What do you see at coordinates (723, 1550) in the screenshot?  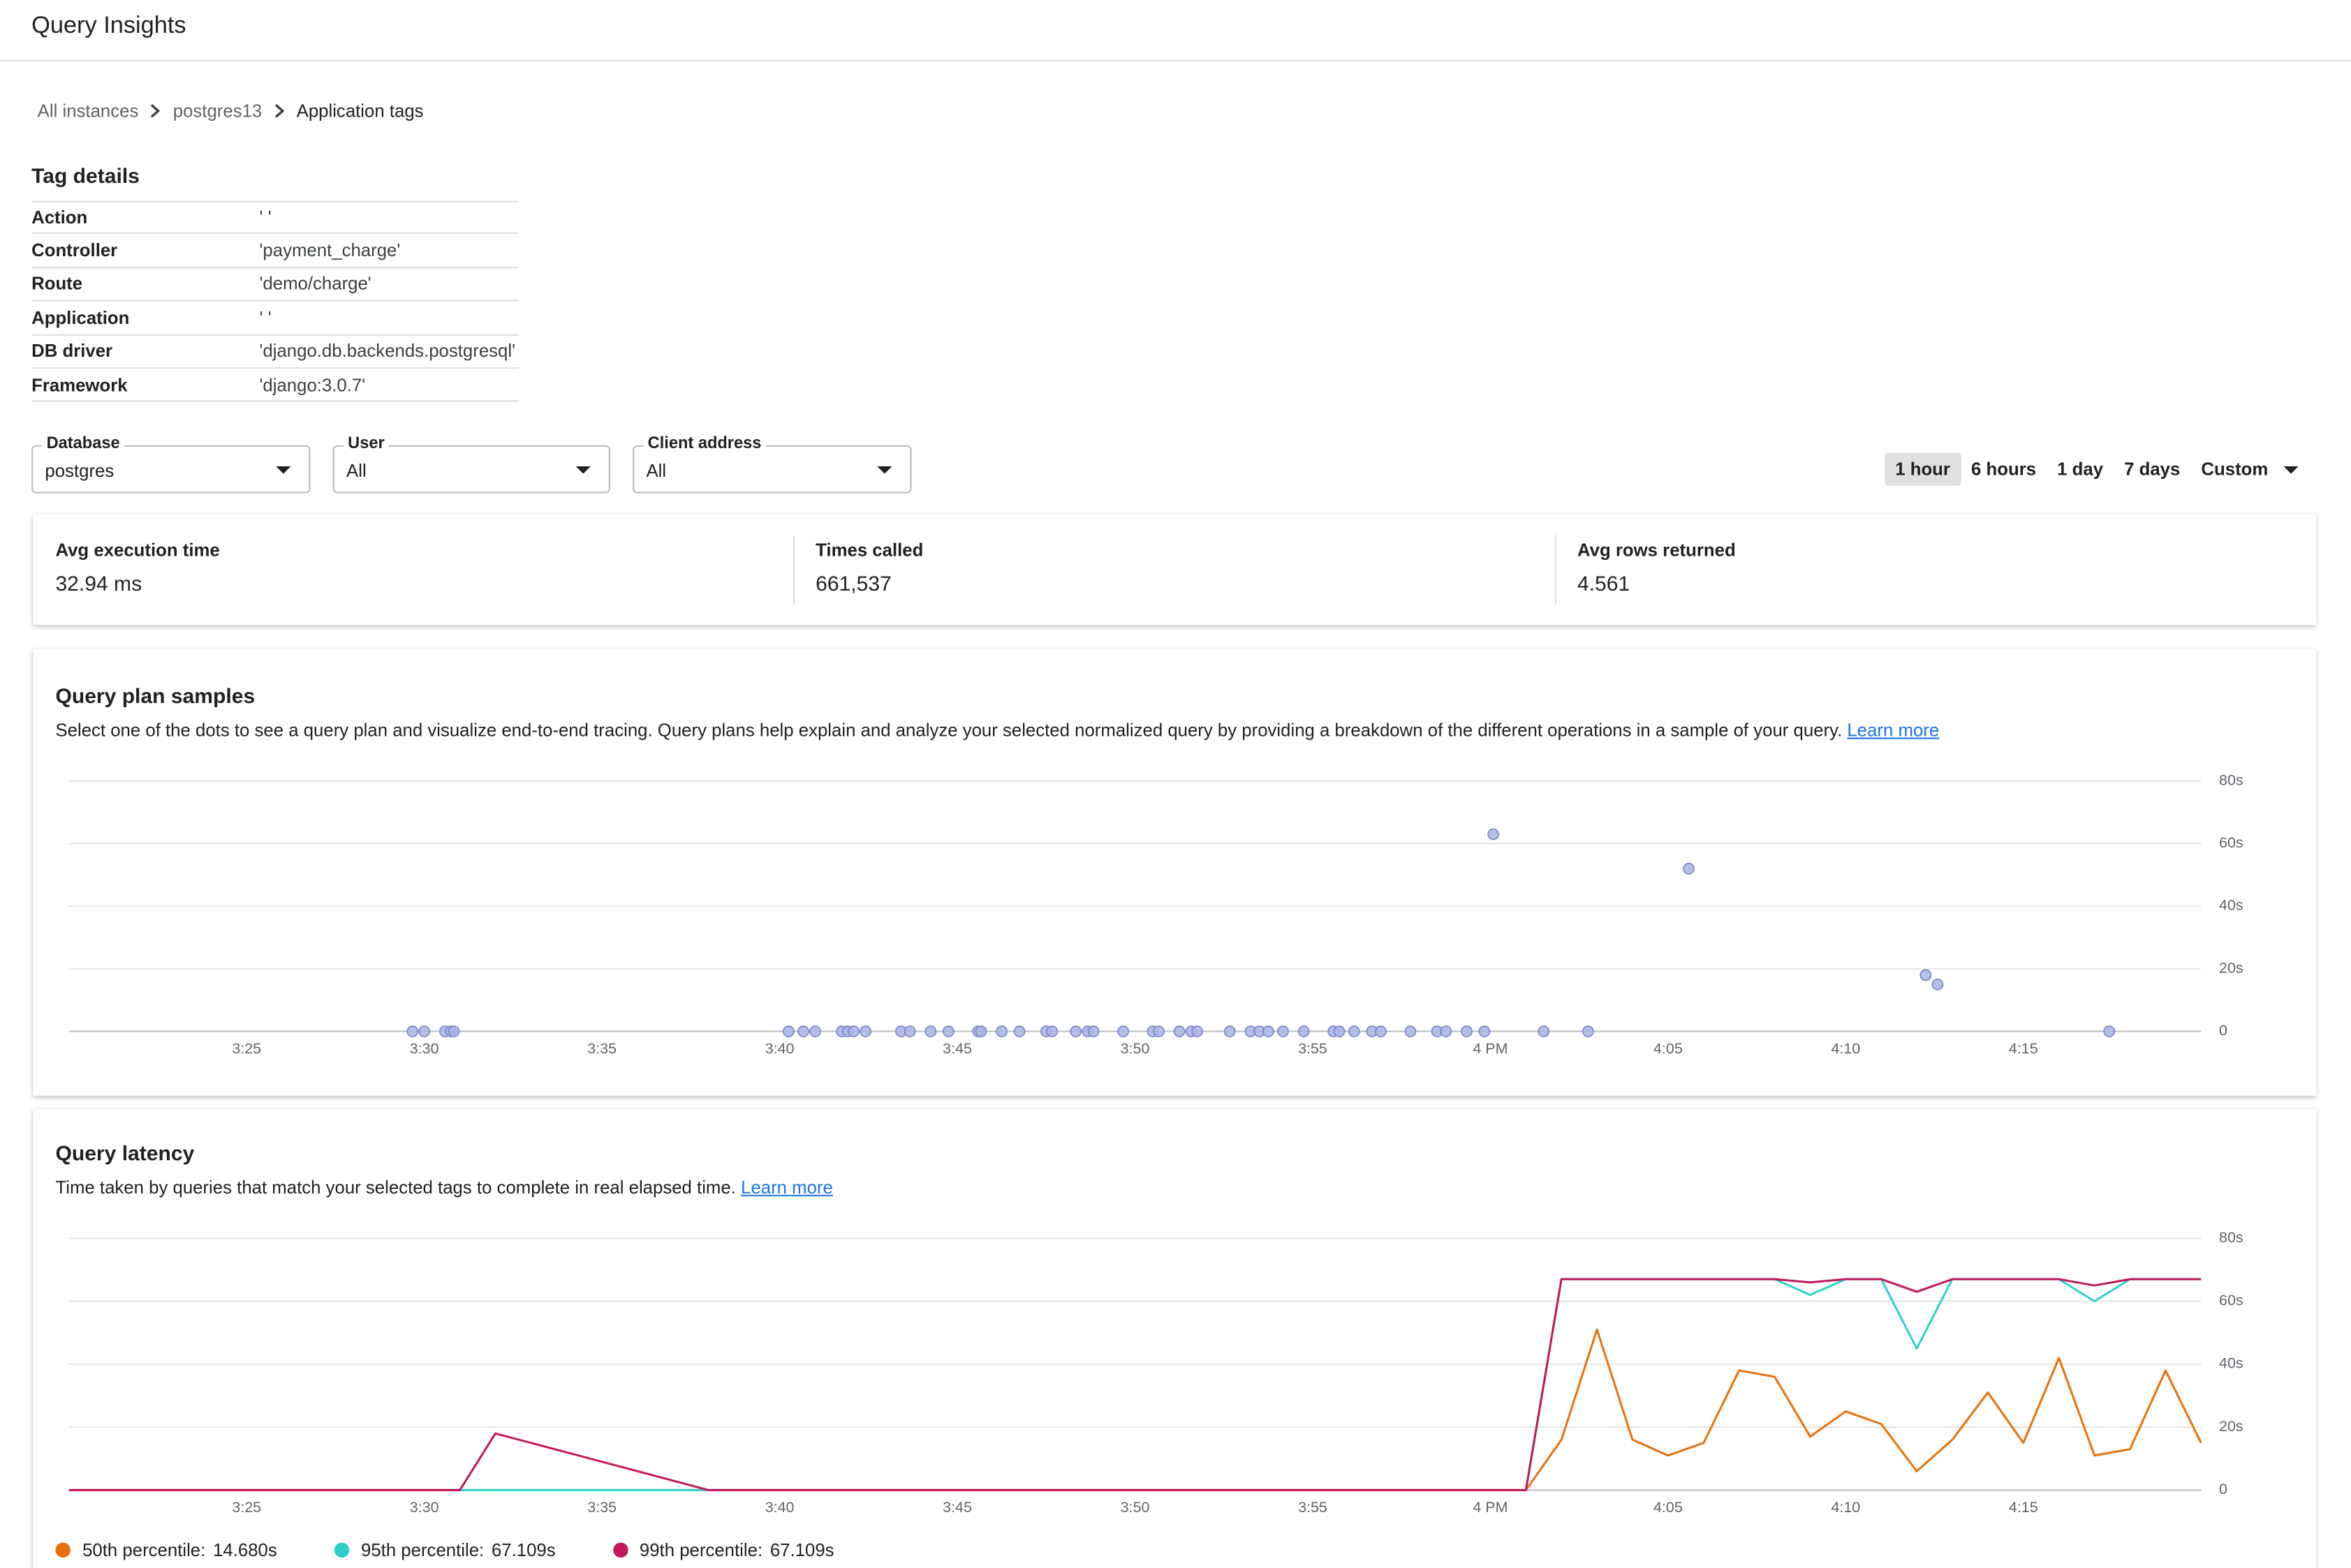 I see `legend-item: 99th percentile: 67.109s` at bounding box center [723, 1550].